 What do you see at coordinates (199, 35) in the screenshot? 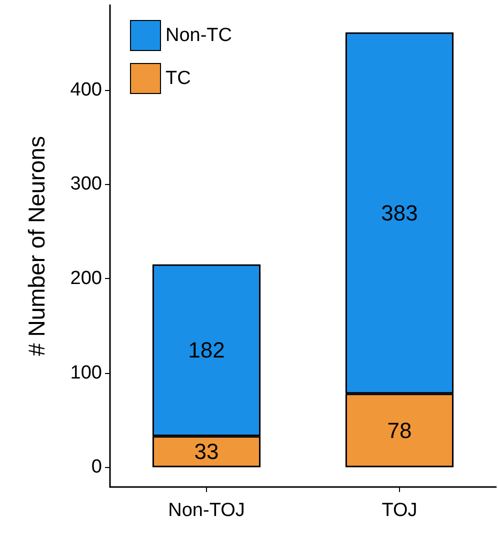
I see `legend-label: Non-TC` at bounding box center [199, 35].